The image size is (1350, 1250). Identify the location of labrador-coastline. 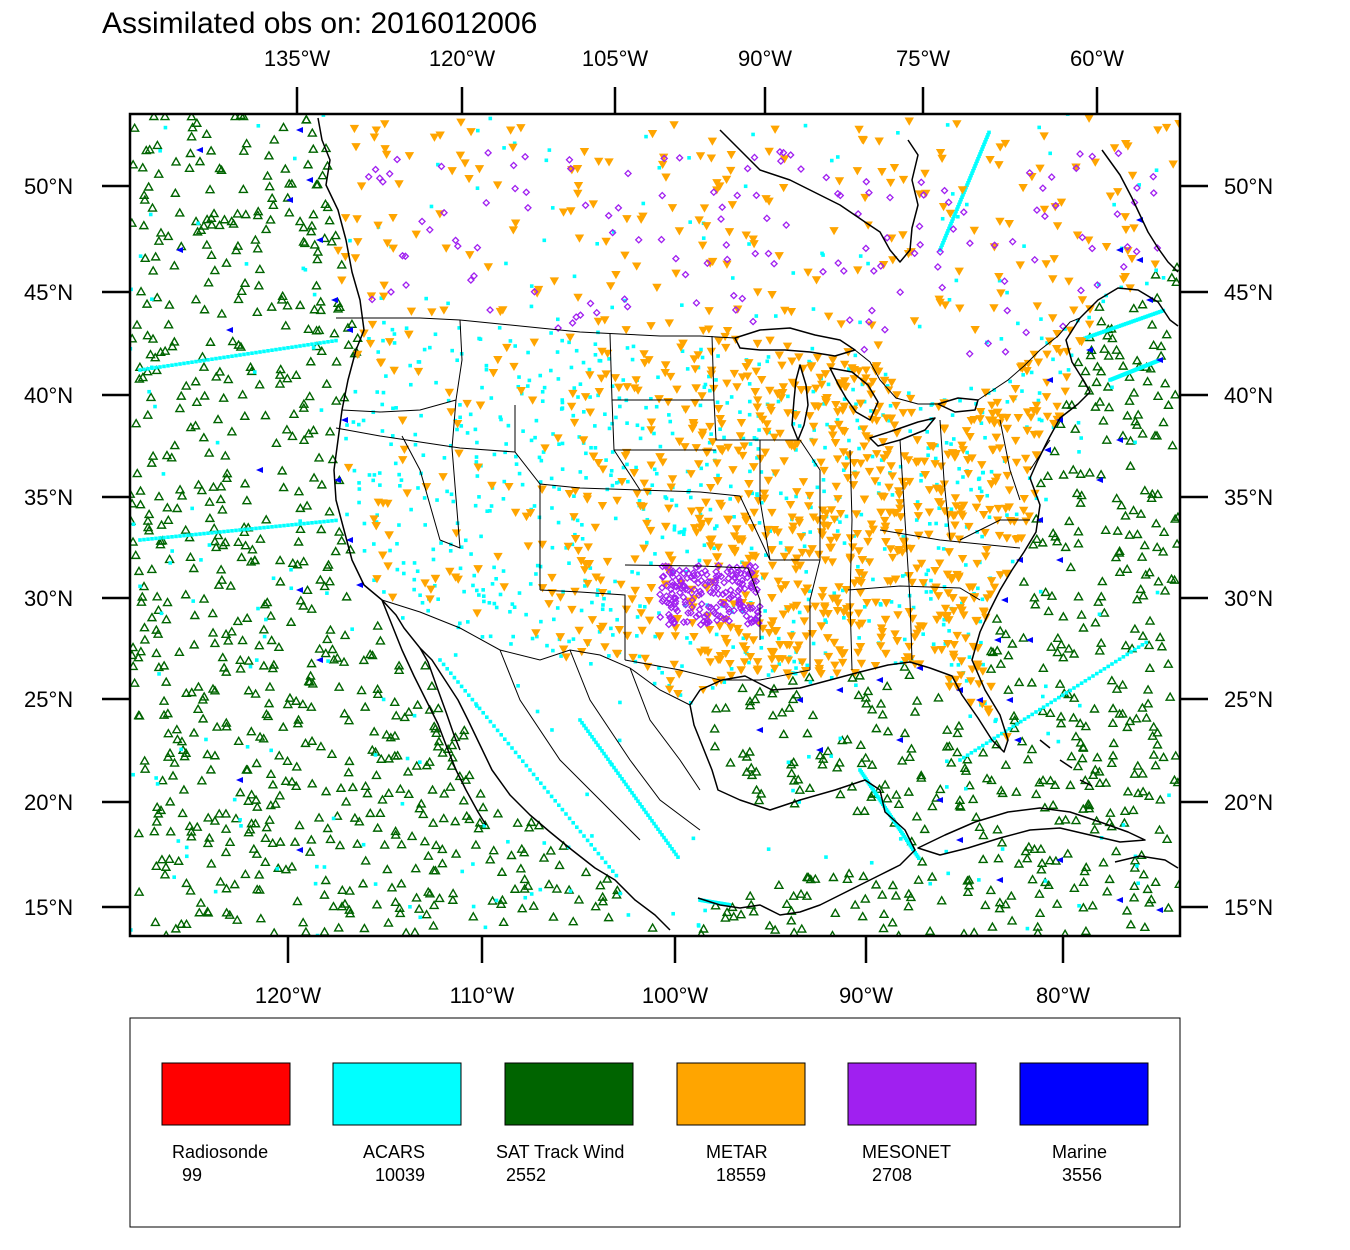
(1140, 211).